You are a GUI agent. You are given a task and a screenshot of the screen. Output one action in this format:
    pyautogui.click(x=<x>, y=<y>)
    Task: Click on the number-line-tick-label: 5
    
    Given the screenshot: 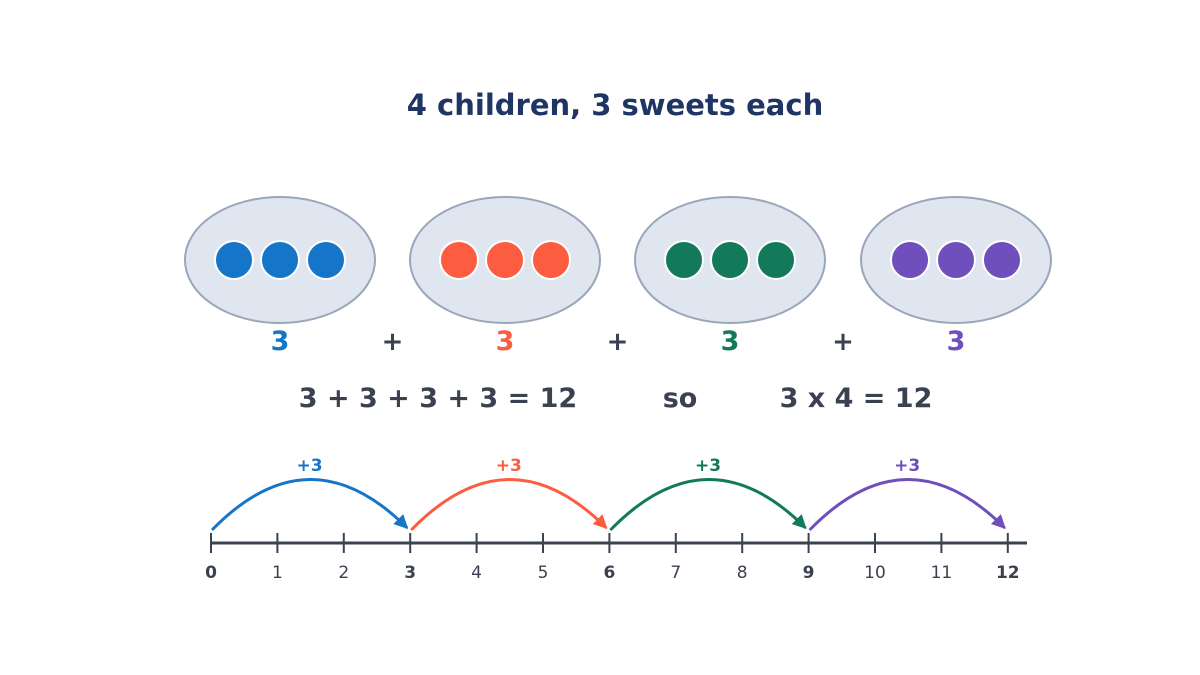 What is the action you would take?
    pyautogui.click(x=543, y=573)
    